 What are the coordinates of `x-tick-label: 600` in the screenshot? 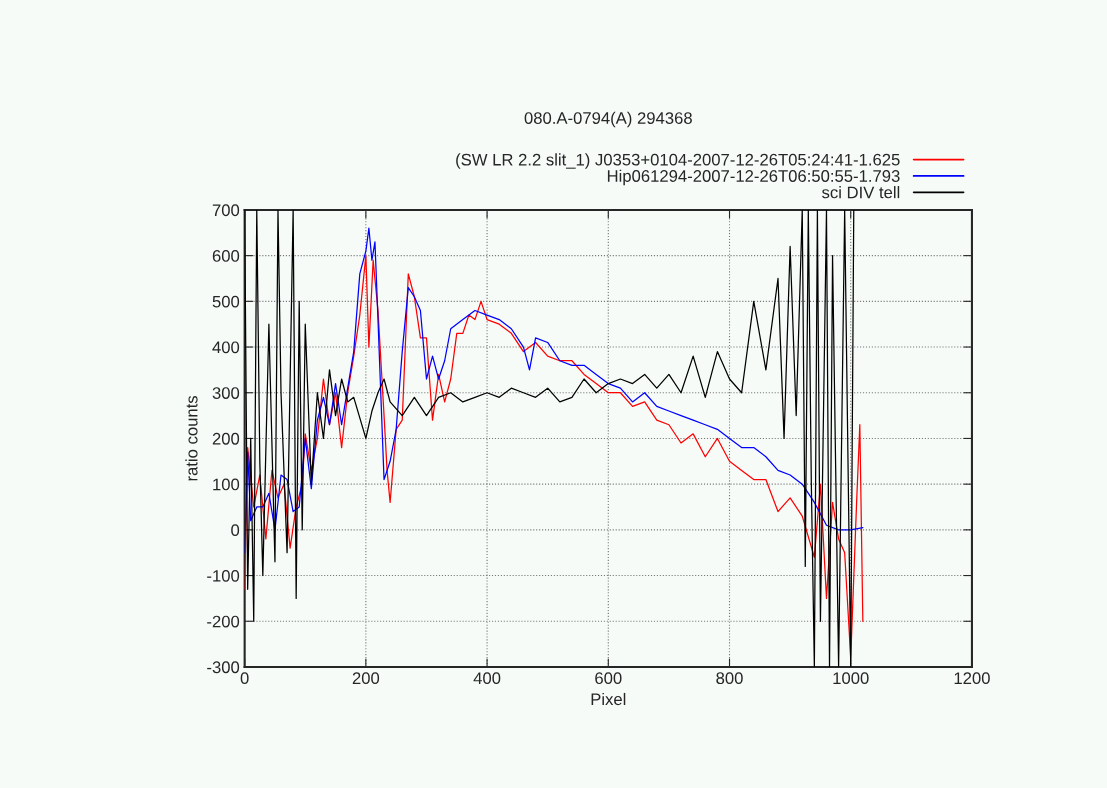 It's located at (608, 678).